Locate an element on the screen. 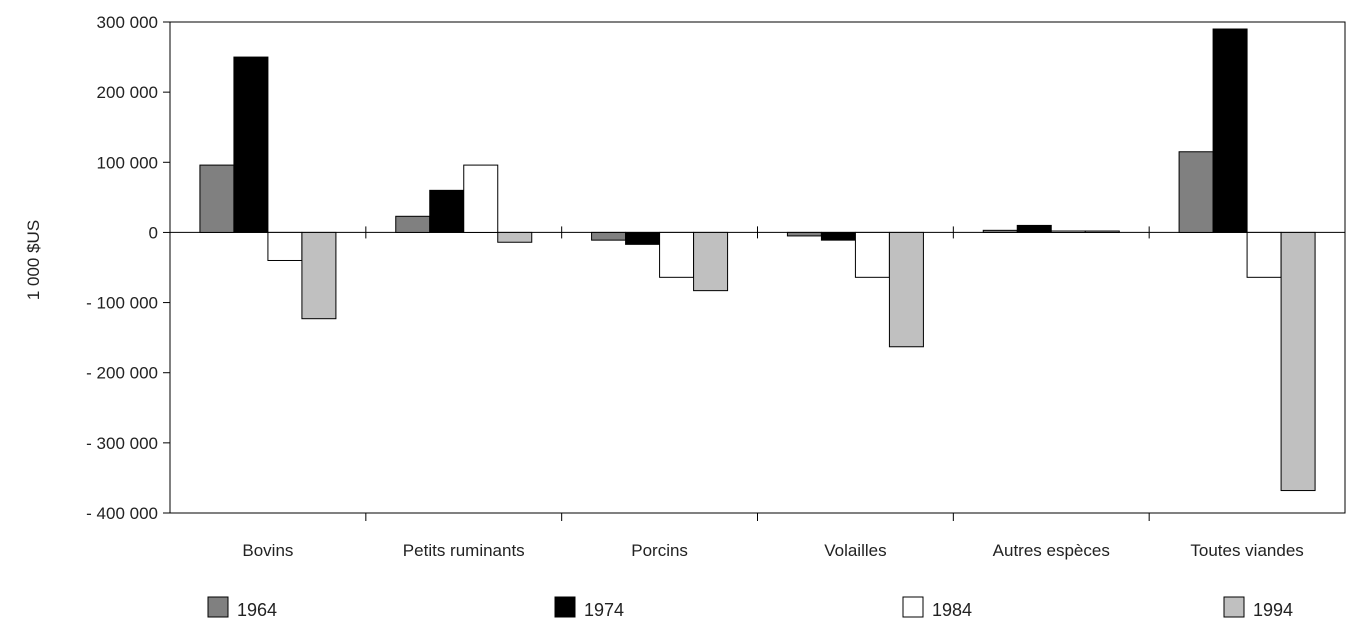 This screenshot has width=1348, height=618. category-label: Bovins is located at coordinates (267, 550).